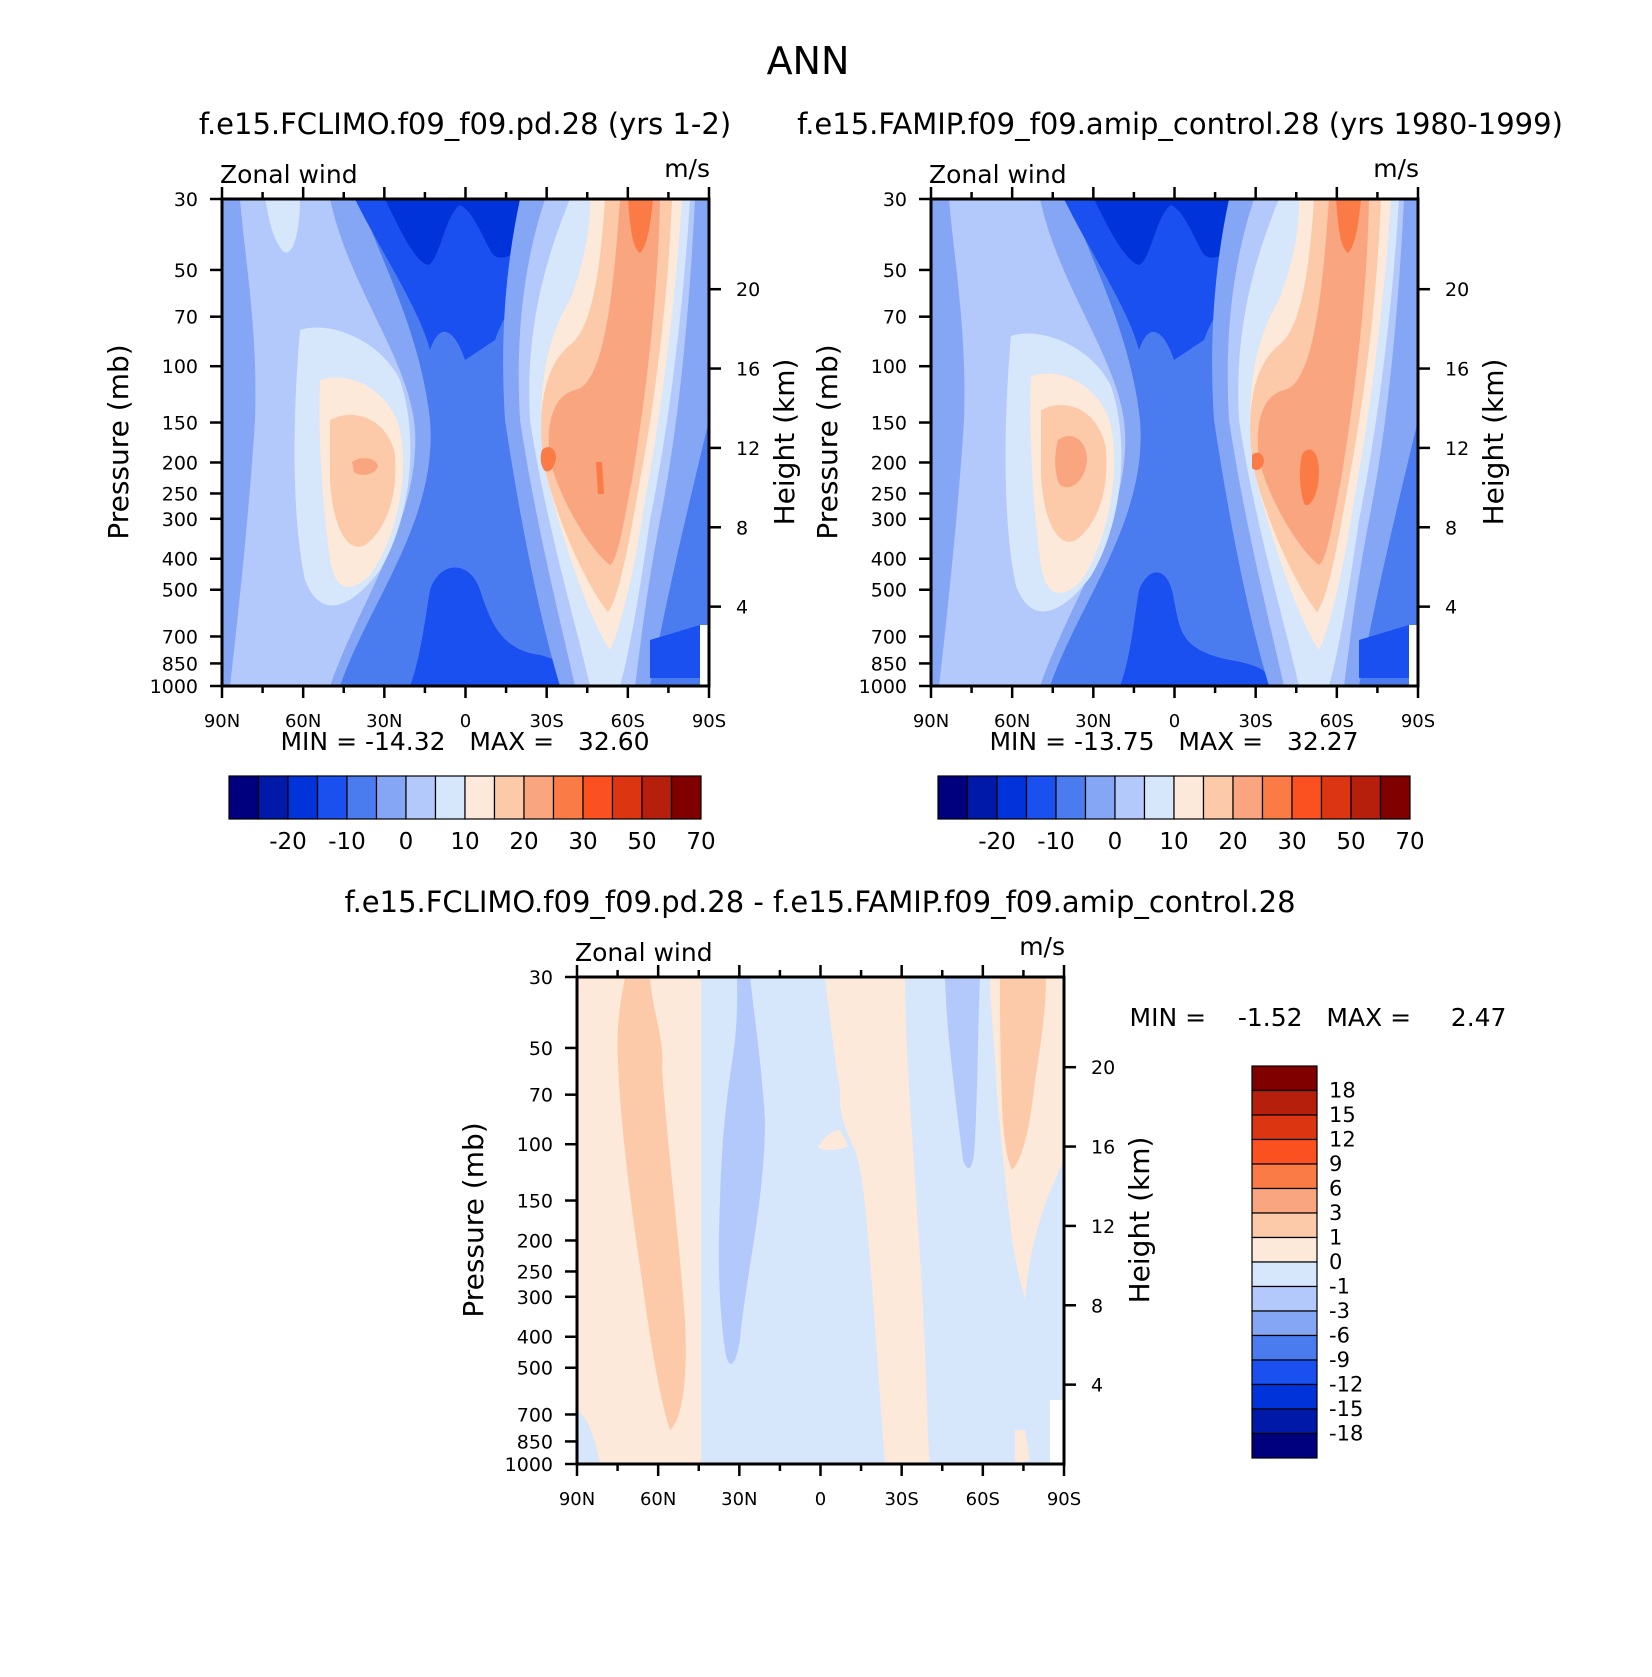 This screenshot has height=1677, width=1652. Describe the element at coordinates (174, 687) in the screenshot. I see `y-tick-label: 1000` at that location.